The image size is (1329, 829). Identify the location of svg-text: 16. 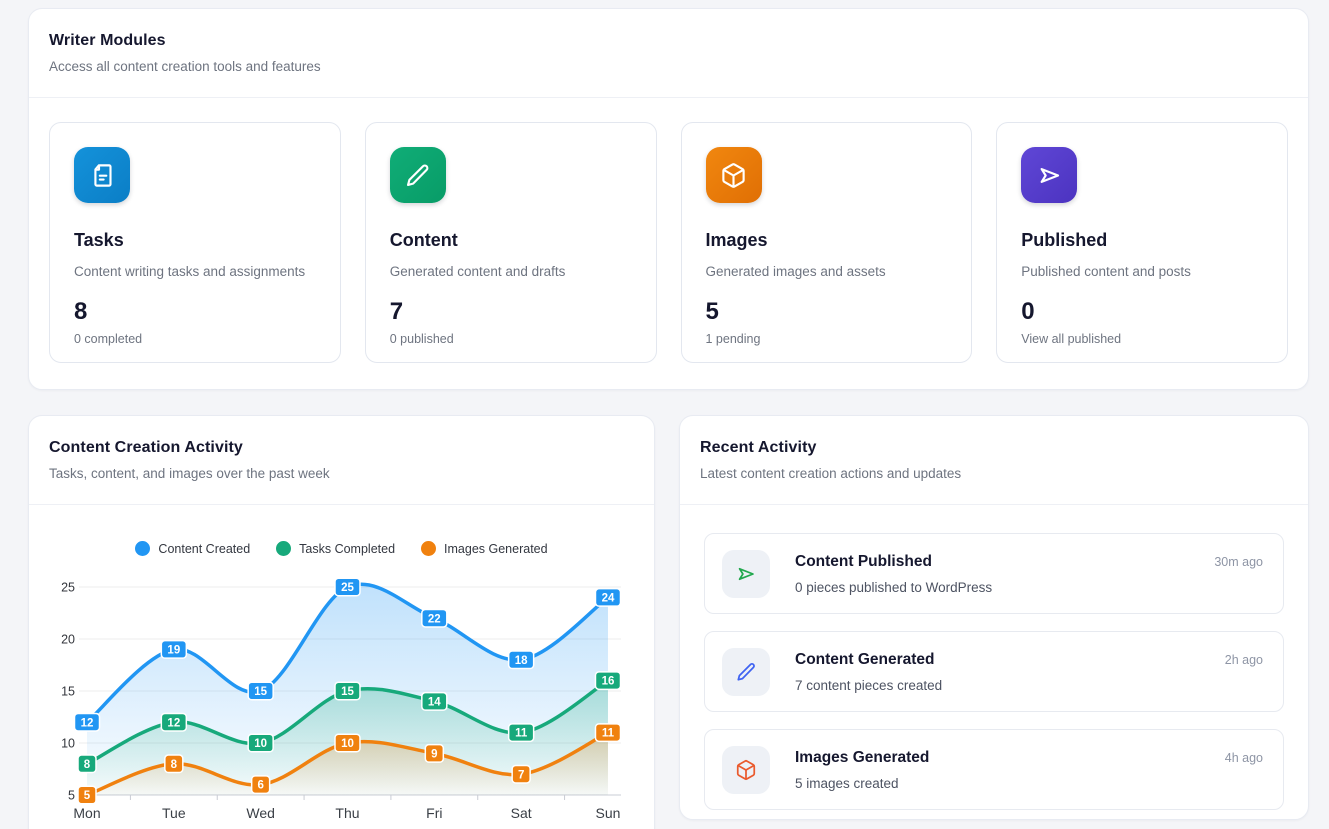
(608, 682).